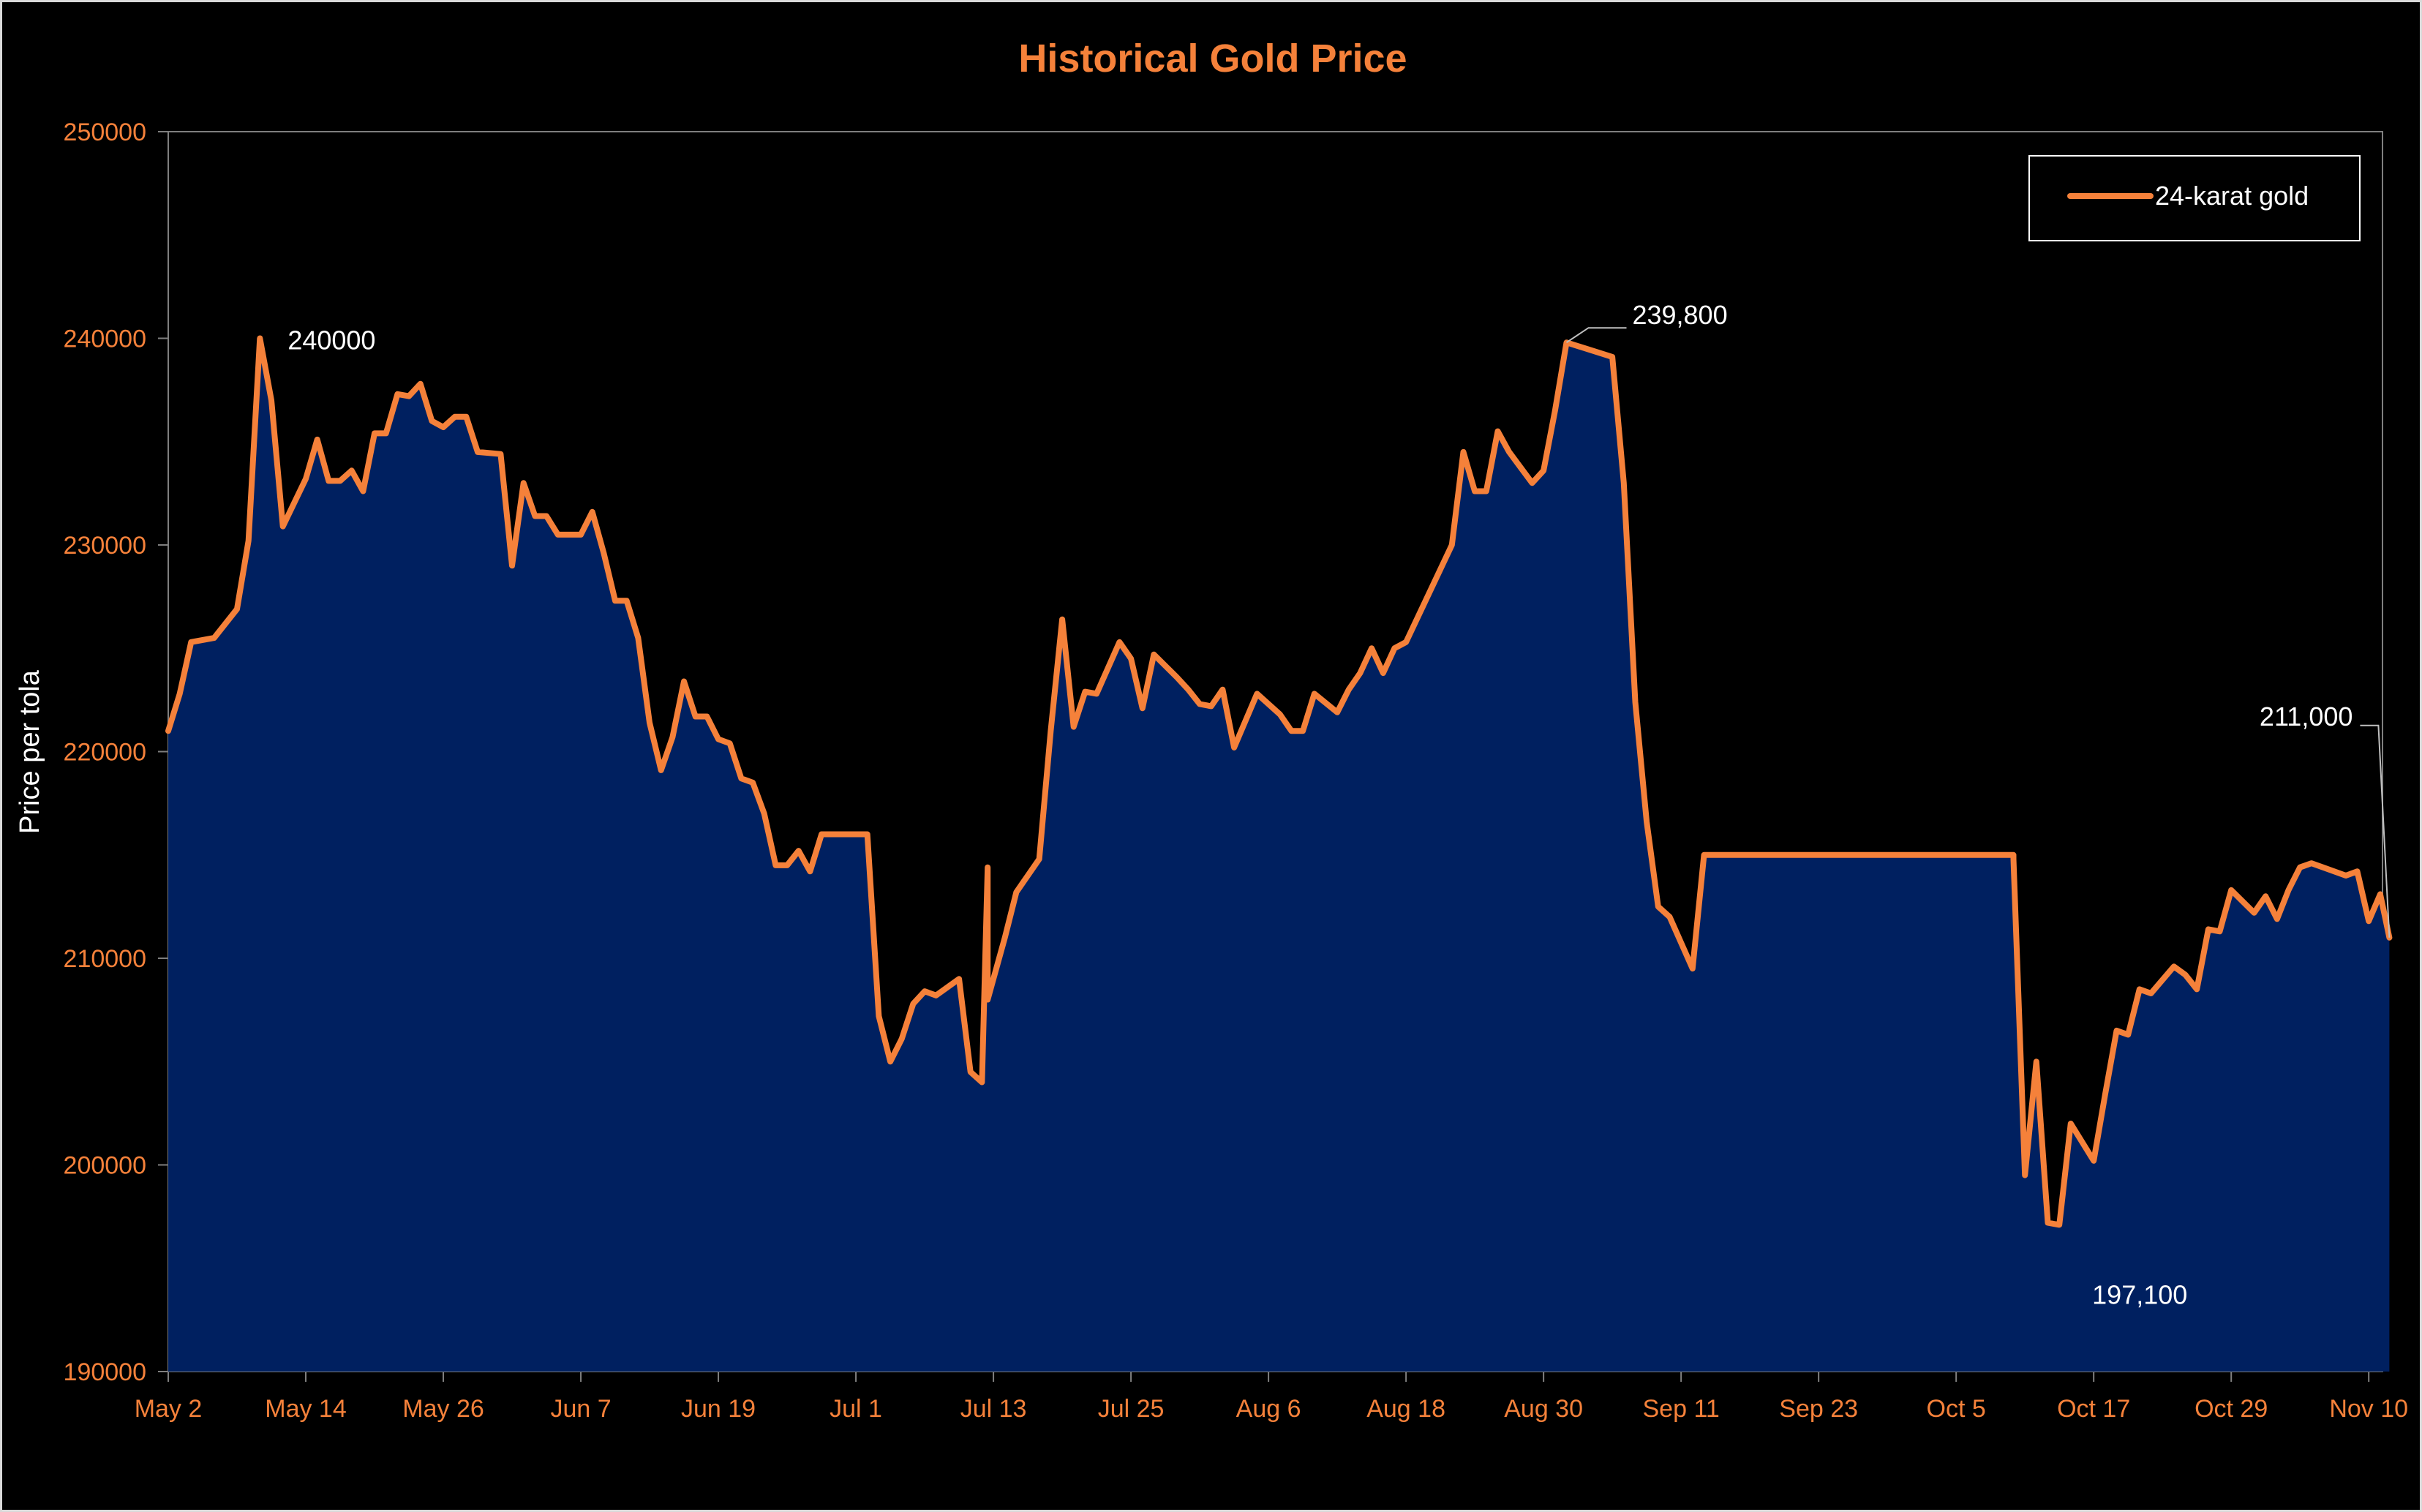 The width and height of the screenshot is (2422, 1512). I want to click on x-tick-label: Oct 5, so click(1956, 1409).